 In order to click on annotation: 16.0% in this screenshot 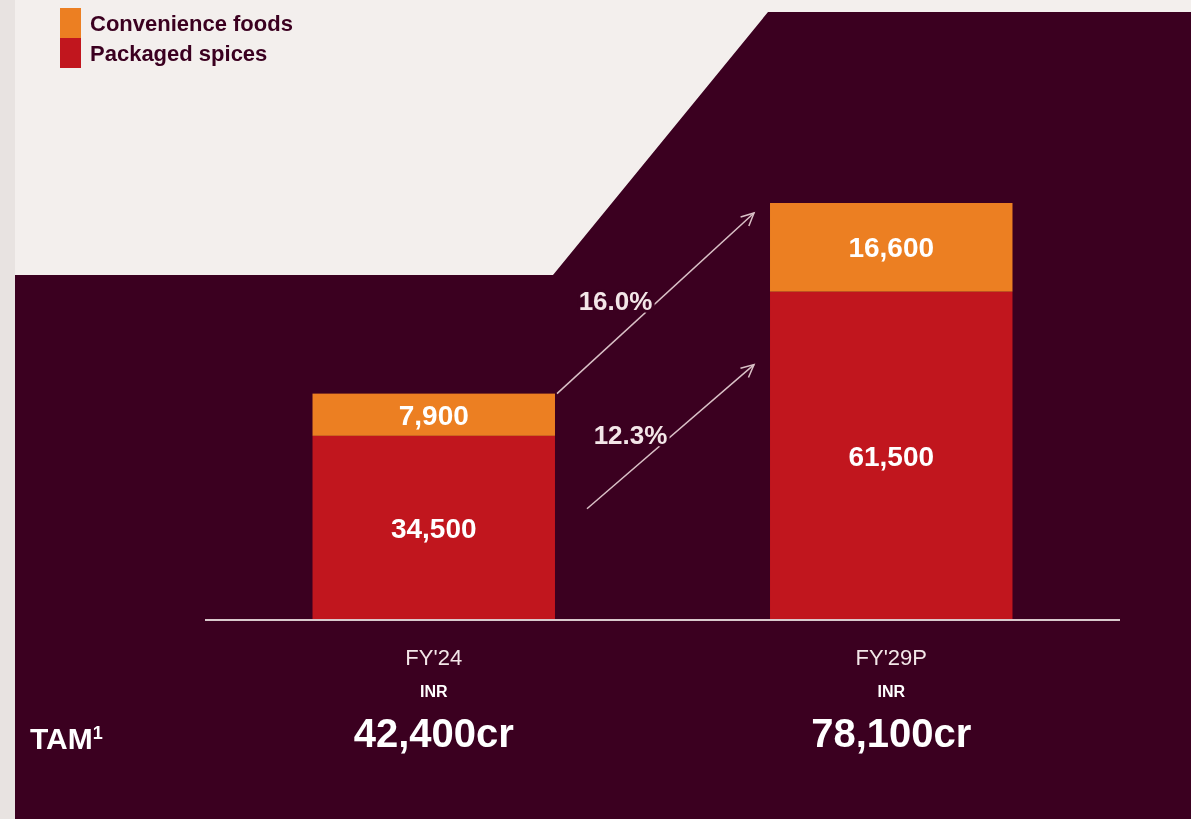, I will do `click(615, 301)`.